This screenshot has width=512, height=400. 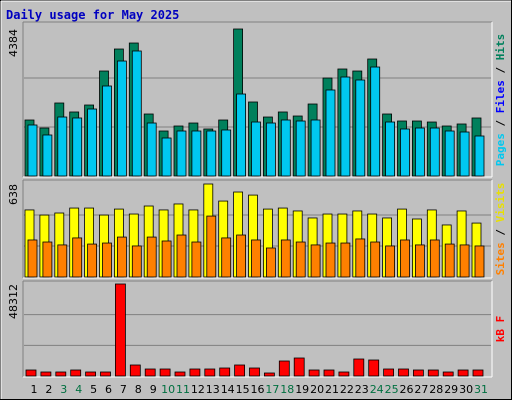 I want to click on legend: Sites / Visits, so click(x=500, y=229).